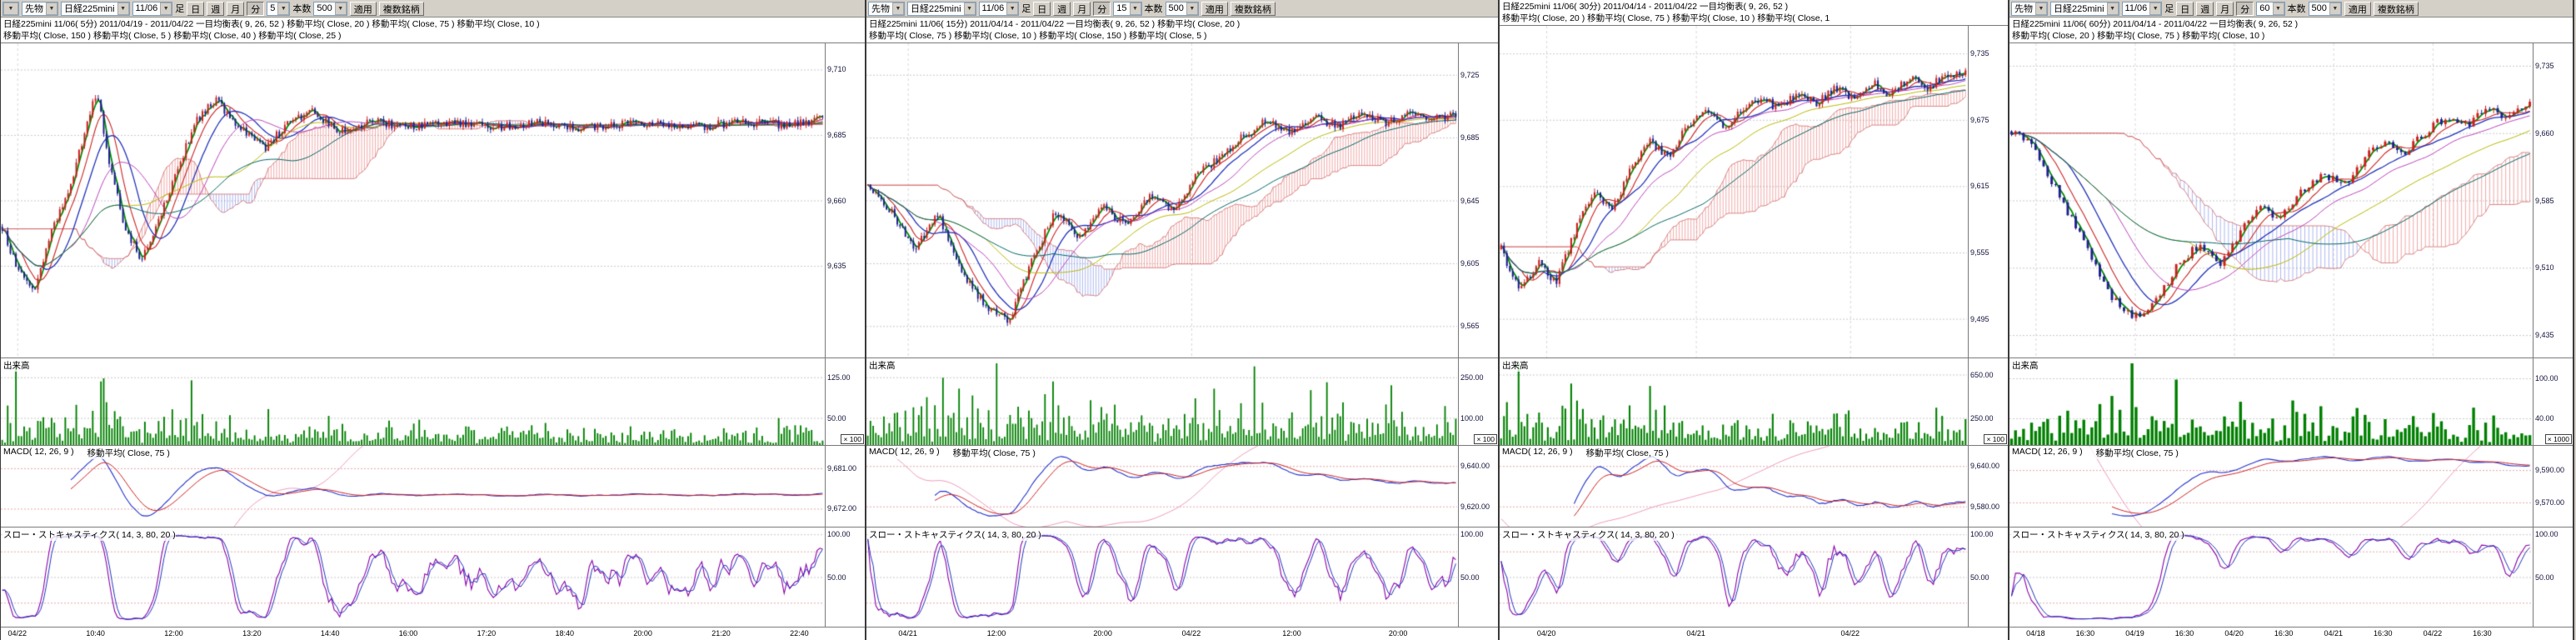 The width and height of the screenshot is (2576, 640). What do you see at coordinates (1127, 8) in the screenshot?
I see `interval-combo: 15 ▼` at bounding box center [1127, 8].